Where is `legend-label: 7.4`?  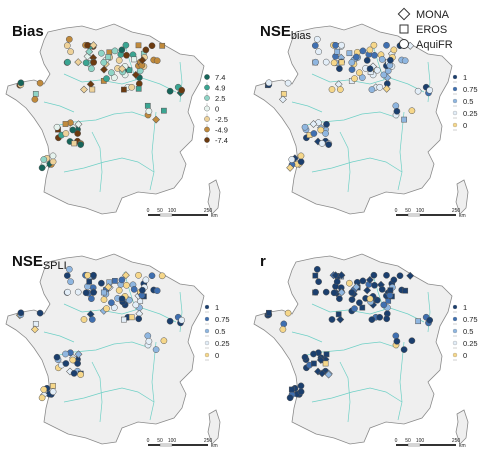
legend-label: 7.4 is located at coordinates (220, 77).